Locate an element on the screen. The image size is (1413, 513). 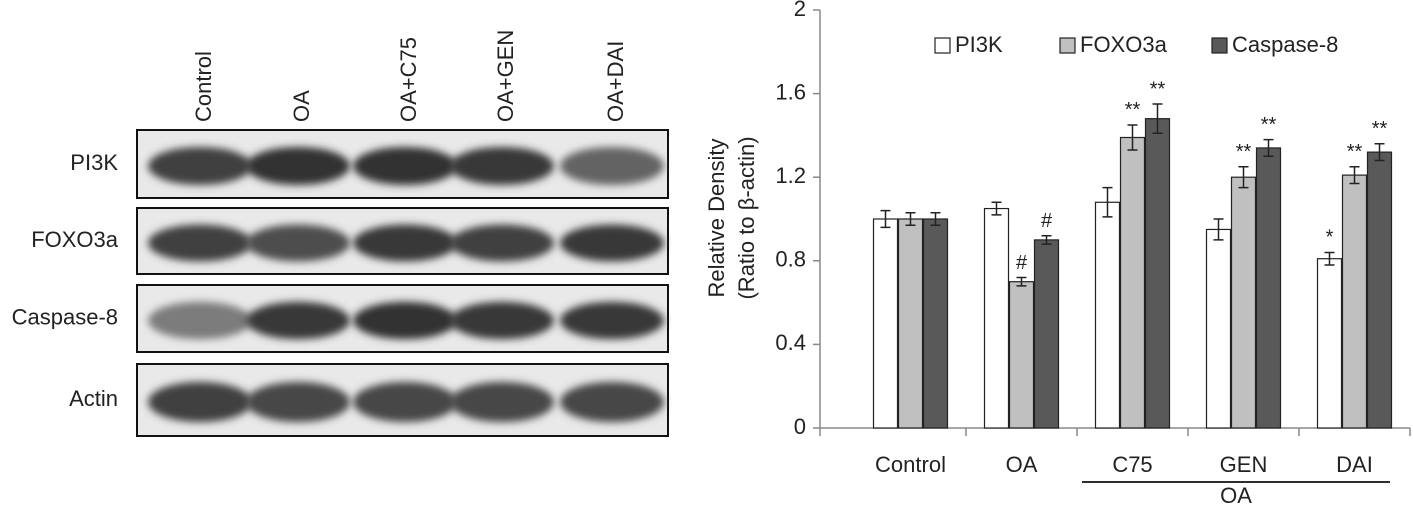
significance-marker: * is located at coordinates (1330, 238).